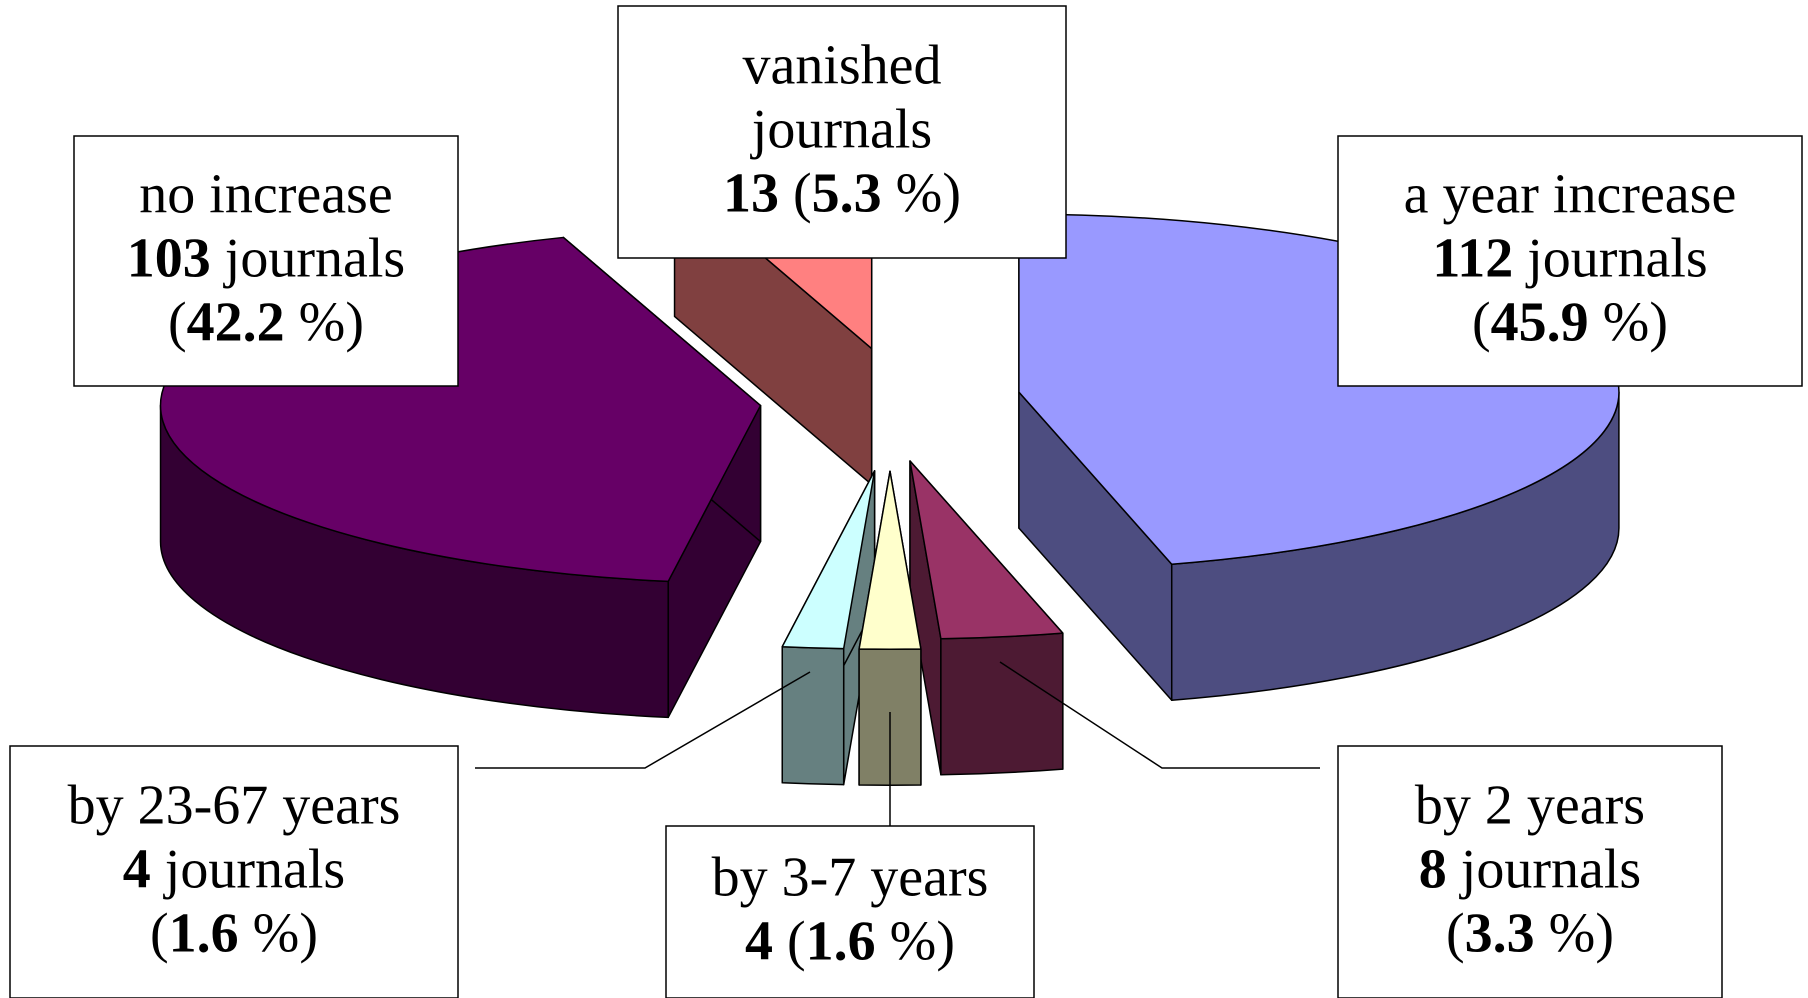 Image resolution: width=1808 pixels, height=998 pixels. I want to click on label-title: by 2 years, so click(1530, 806).